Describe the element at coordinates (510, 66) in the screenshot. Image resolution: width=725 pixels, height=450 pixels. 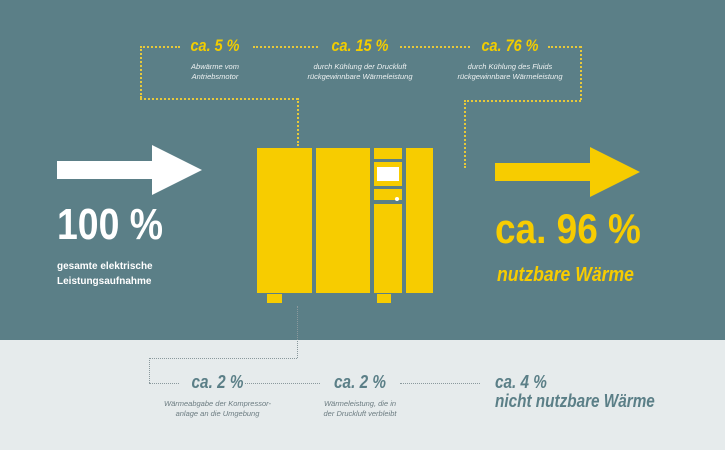
I see `description: durch Kühlung des Fluids` at that location.